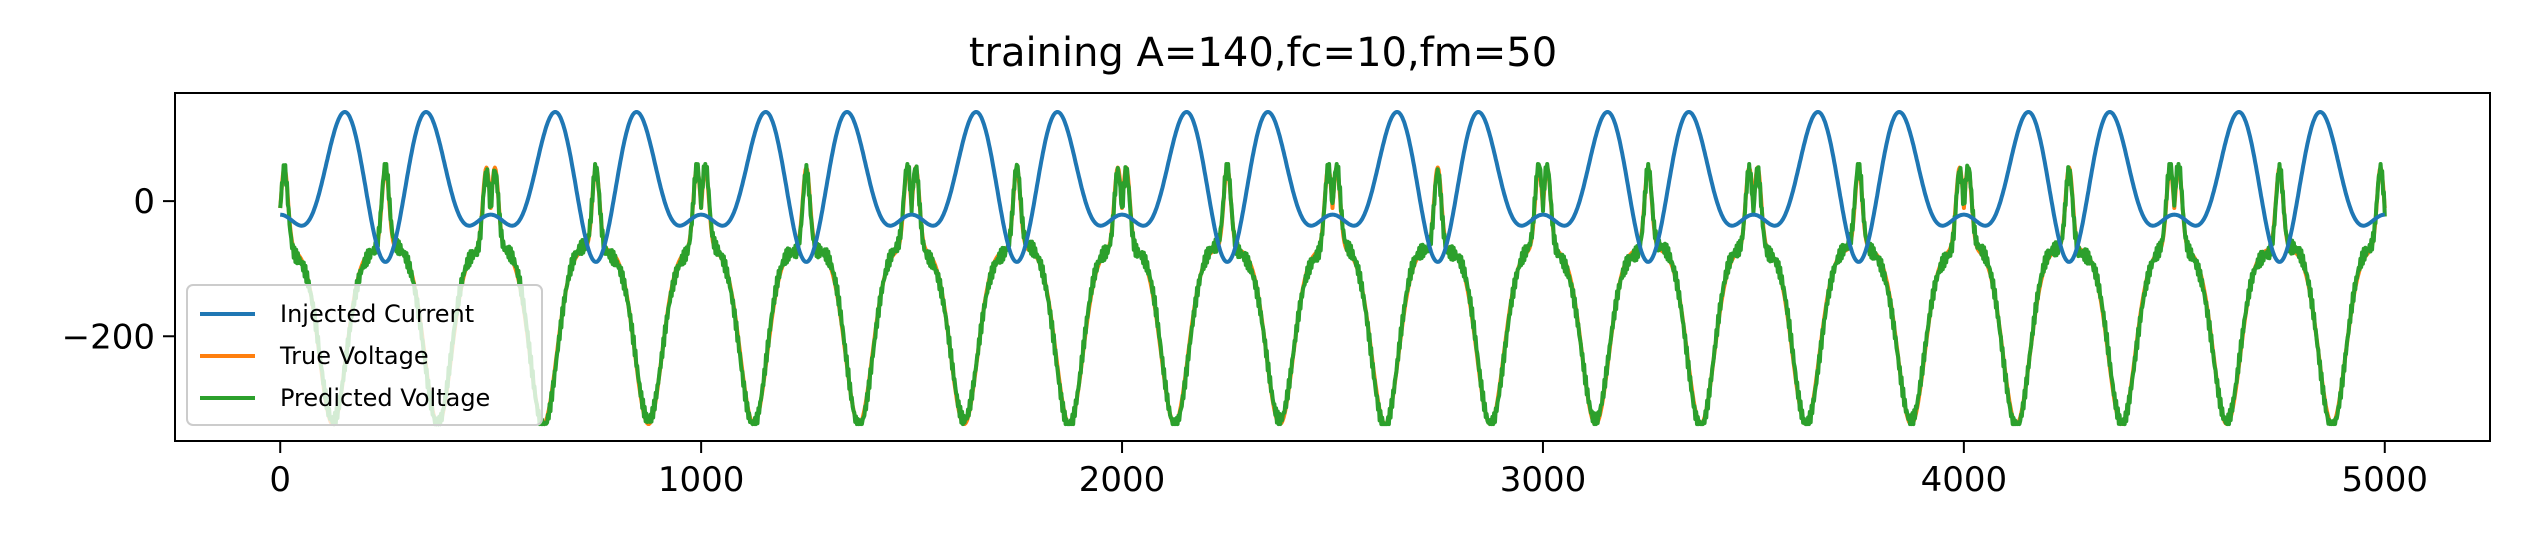 The height and width of the screenshot is (540, 2528). I want to click on y-axis: 0 −200, so click(118, 269).